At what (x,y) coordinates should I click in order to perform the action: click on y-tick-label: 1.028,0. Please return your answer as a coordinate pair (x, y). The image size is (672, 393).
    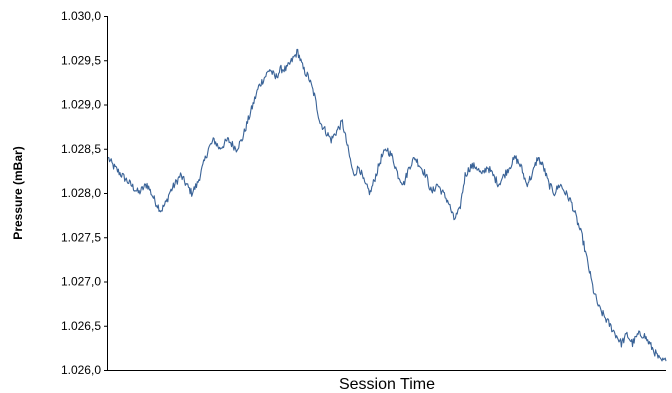
    Looking at the image, I should click on (81, 193).